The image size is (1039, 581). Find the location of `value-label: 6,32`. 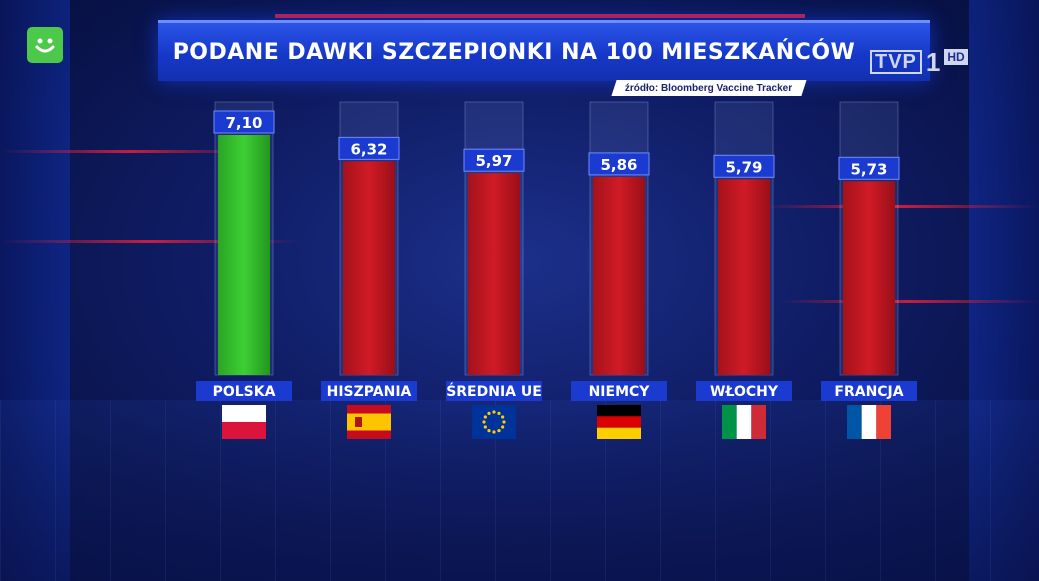

value-label: 6,32 is located at coordinates (368, 149).